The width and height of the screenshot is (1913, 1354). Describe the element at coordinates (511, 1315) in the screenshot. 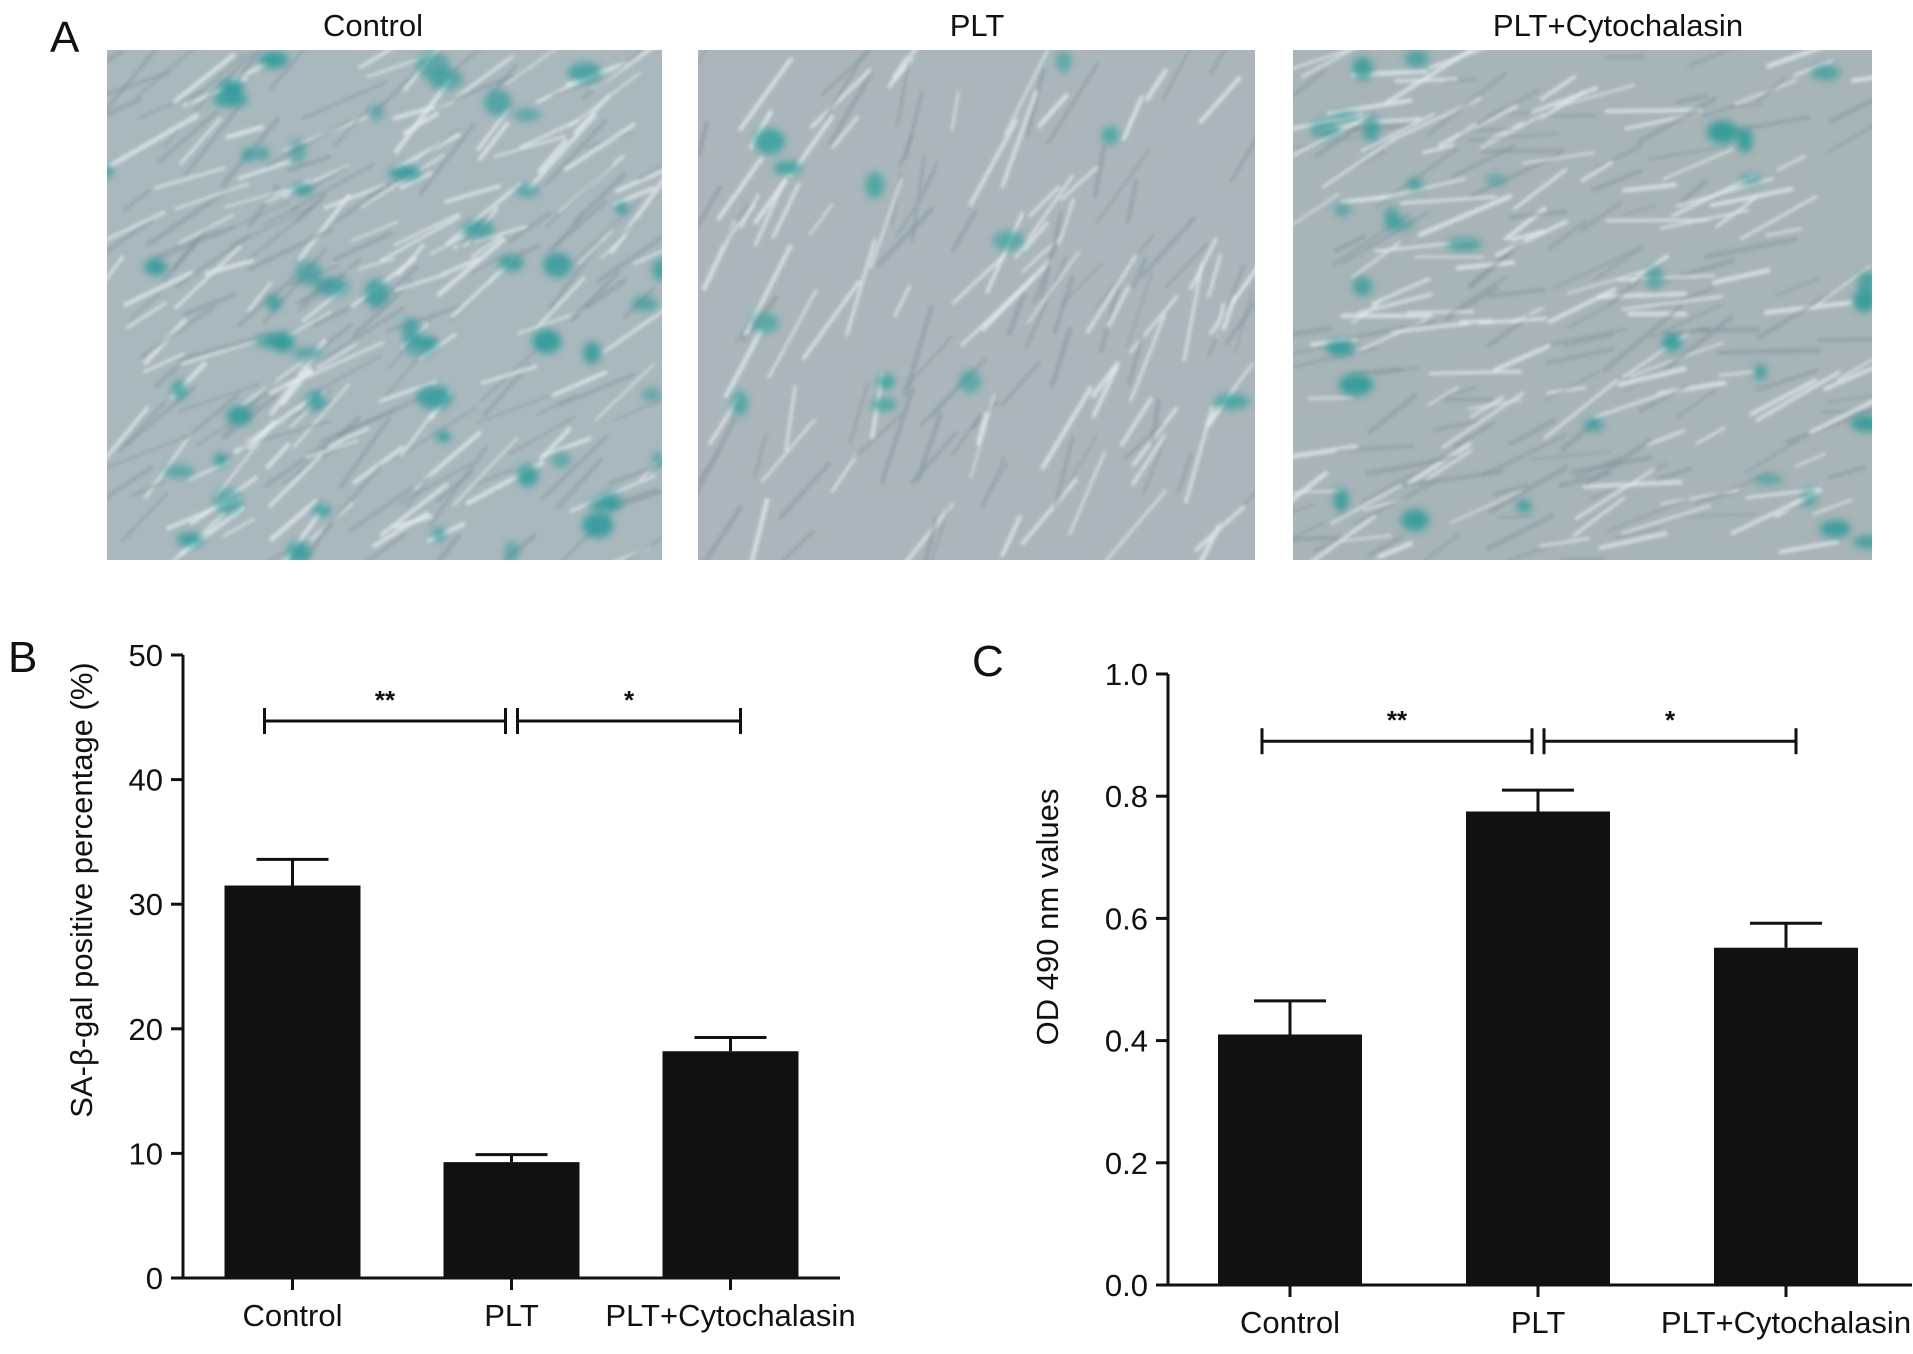

I see `panel-b-x-tick-label: PLT` at that location.